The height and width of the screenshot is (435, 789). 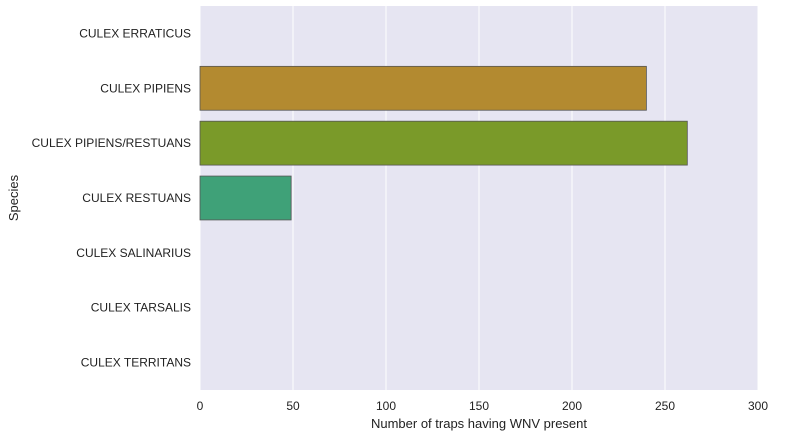 What do you see at coordinates (572, 406) in the screenshot?
I see `x-tick-label: 200` at bounding box center [572, 406].